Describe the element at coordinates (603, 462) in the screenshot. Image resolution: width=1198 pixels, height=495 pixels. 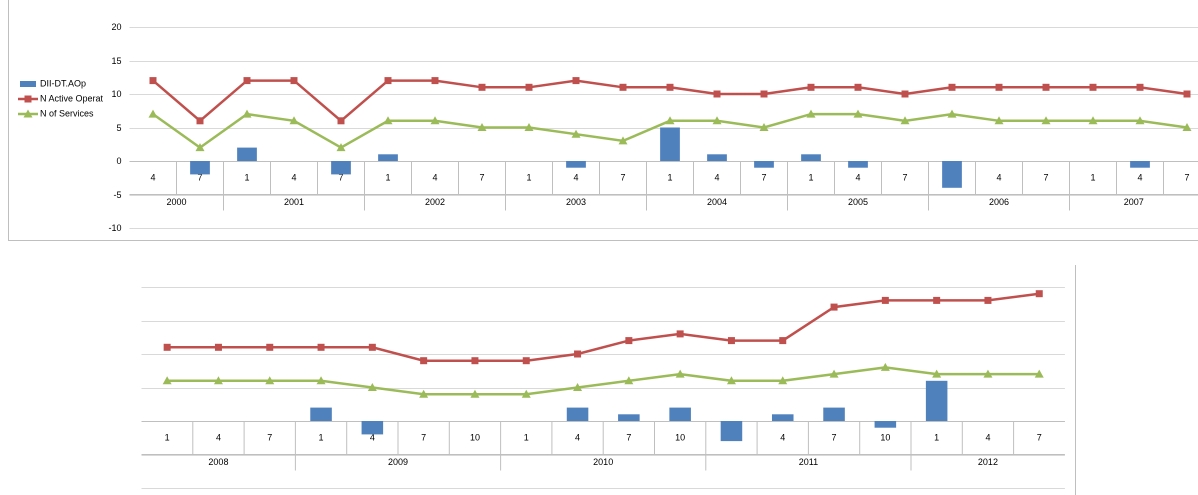
I see `year-label: 2010` at that location.